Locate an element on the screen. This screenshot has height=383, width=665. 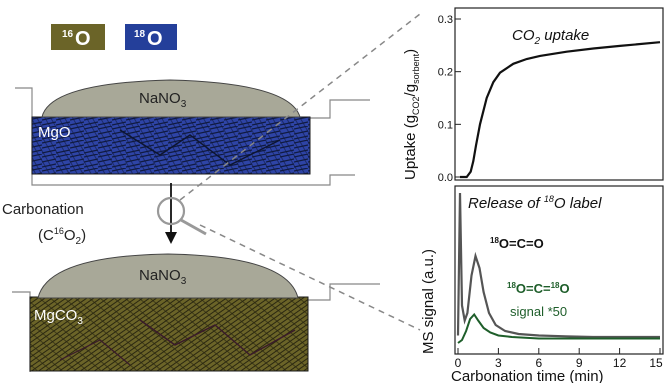
carbonation-label: Carbonation is located at coordinates (43, 209).